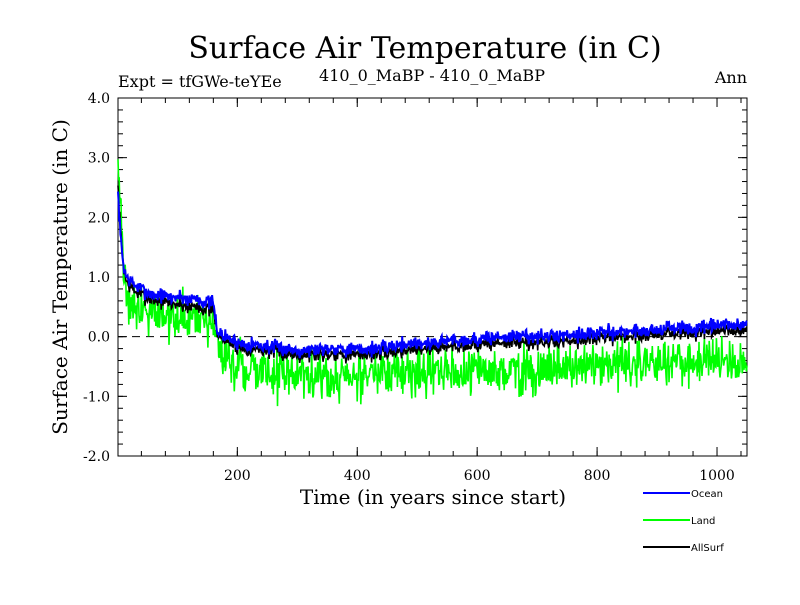 The width and height of the screenshot is (800, 605). Describe the element at coordinates (99, 278) in the screenshot. I see `y-tick-label: 1.0` at that location.